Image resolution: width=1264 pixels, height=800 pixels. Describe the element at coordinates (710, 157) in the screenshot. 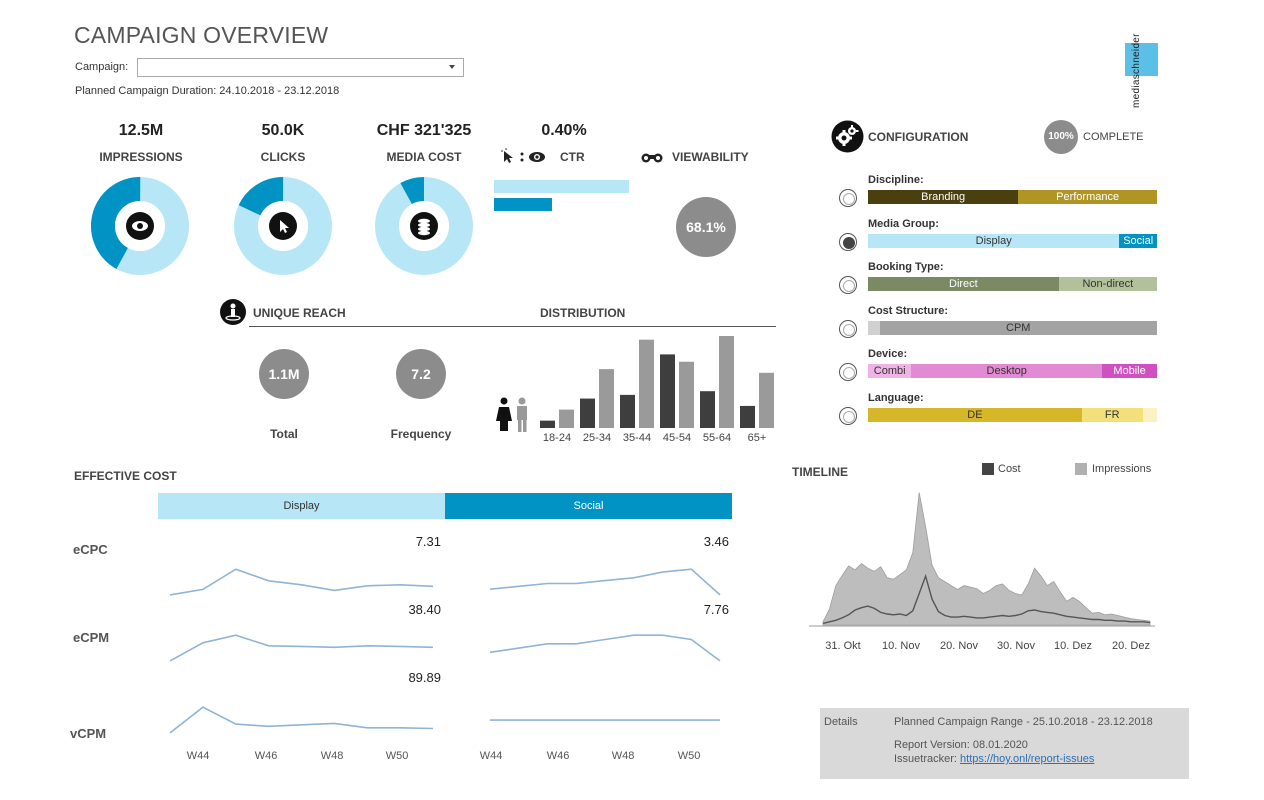

I see `viewability-label: VIEWABILITY` at that location.